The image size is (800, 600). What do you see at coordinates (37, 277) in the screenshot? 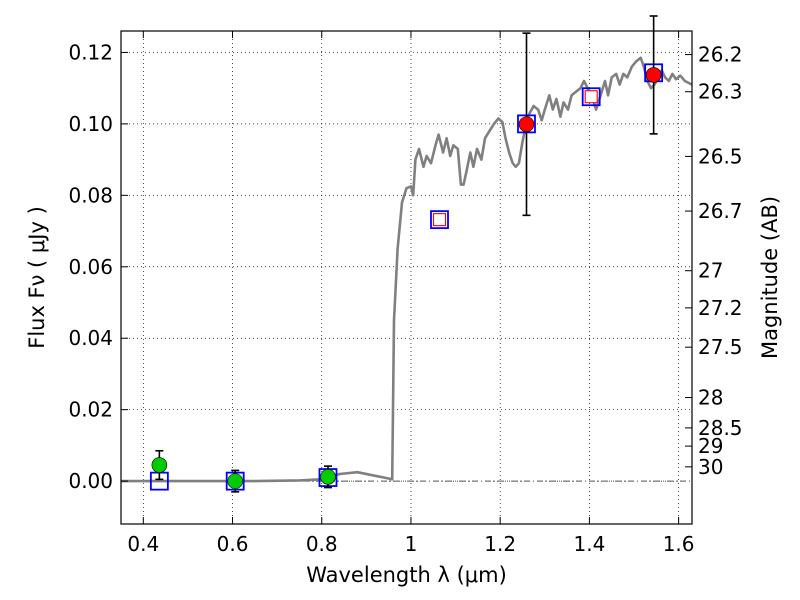
I see `y-axis-label-left: Flux Fν ( μJy )` at bounding box center [37, 277].